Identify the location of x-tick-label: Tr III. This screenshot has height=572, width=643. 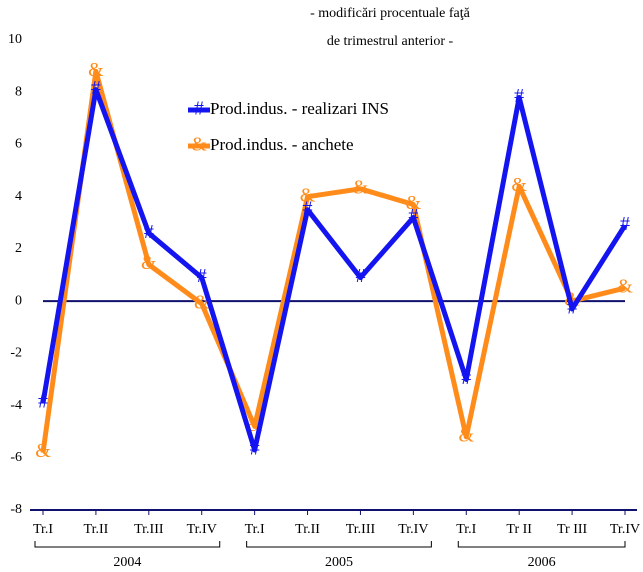
(572, 529).